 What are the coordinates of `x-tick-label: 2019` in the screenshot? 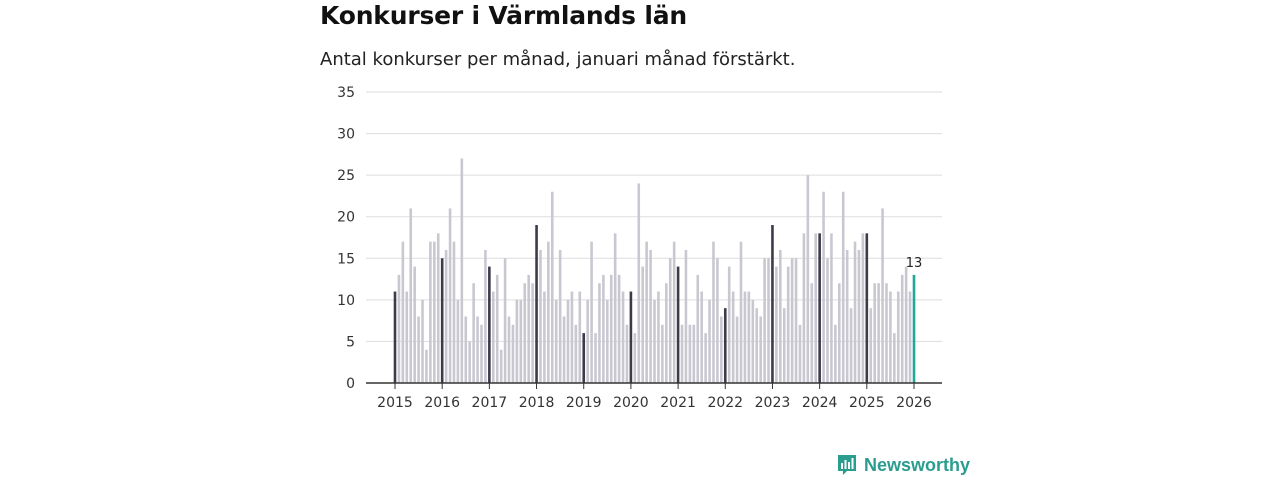 It's located at (584, 403).